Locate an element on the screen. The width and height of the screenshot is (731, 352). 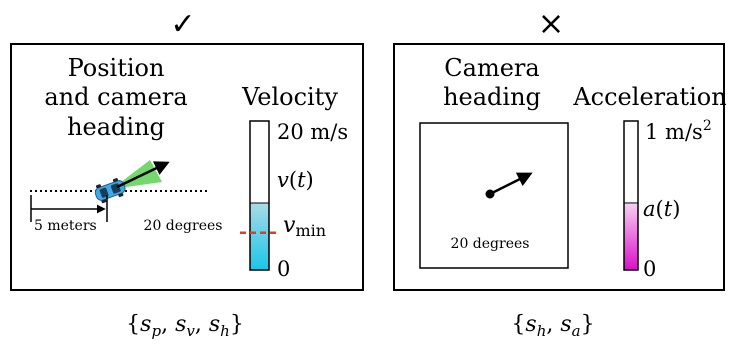
camera-heading-box is located at coordinates (494, 195).